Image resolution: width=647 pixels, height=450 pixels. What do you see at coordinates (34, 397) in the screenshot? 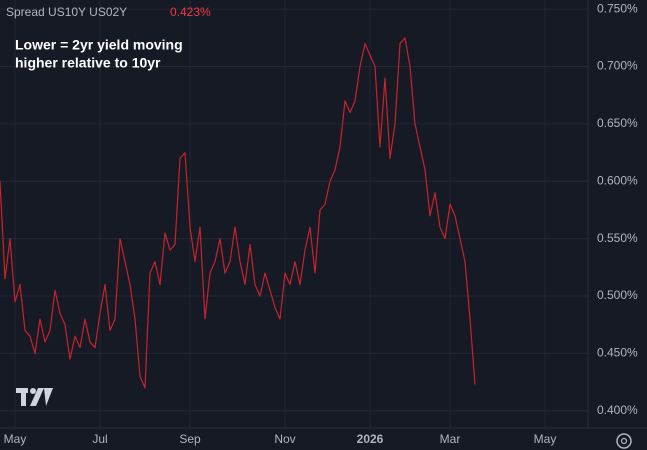
I see `logo` at bounding box center [34, 397].